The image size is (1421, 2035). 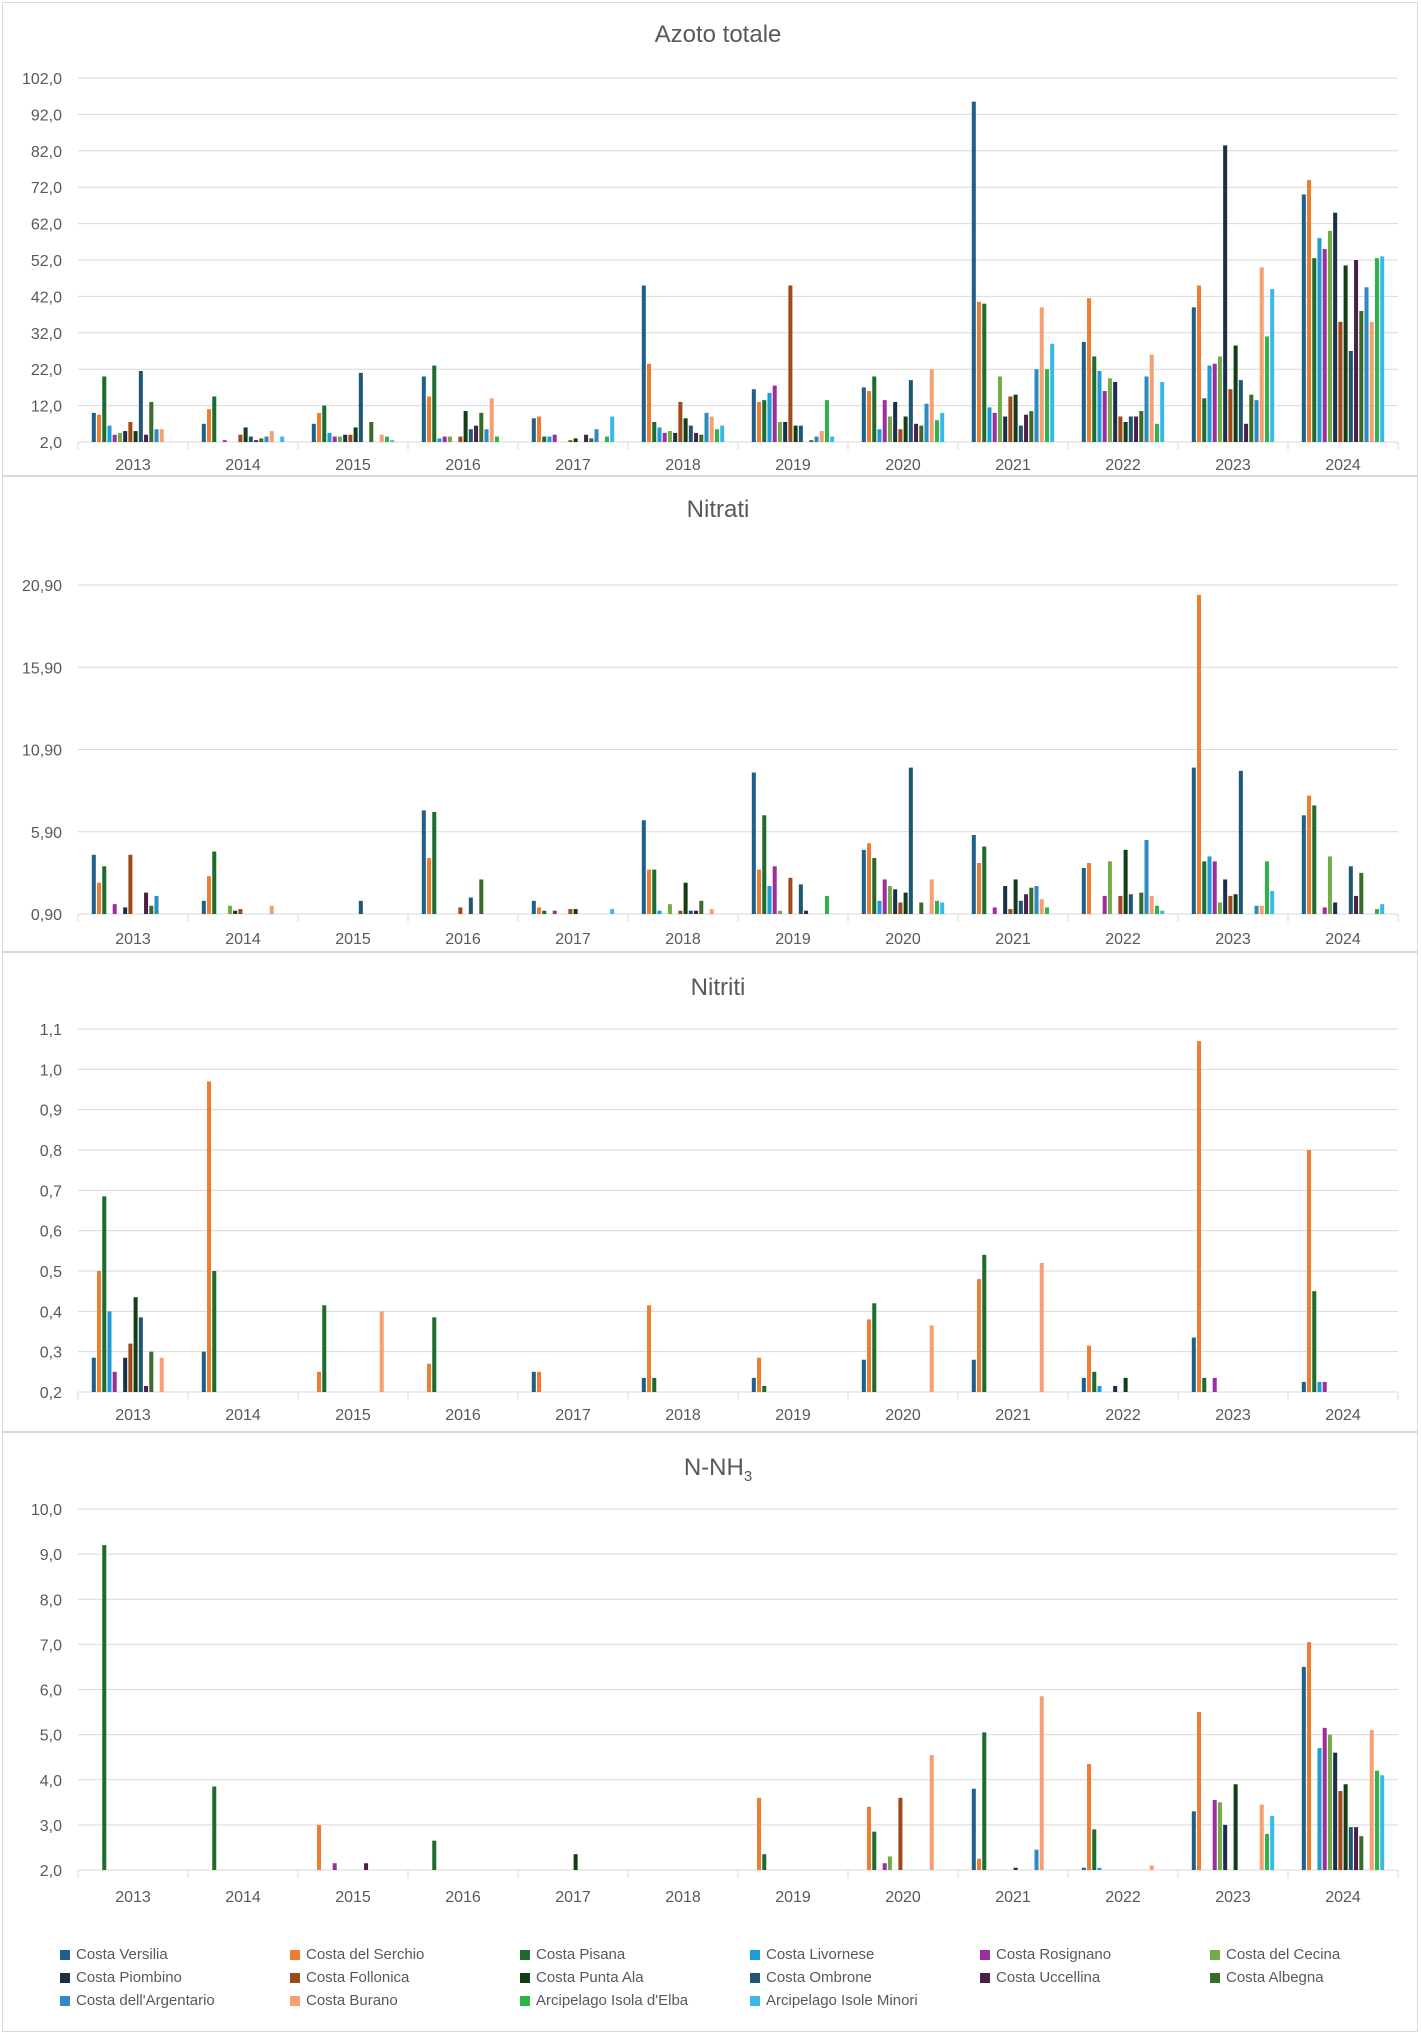 What do you see at coordinates (46, 833) in the screenshot?
I see `y-tick-label: 5,90` at bounding box center [46, 833].